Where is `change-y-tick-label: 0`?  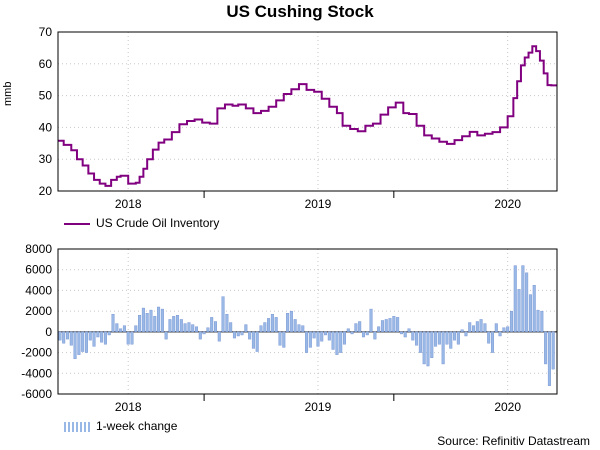
change-y-tick-label: 0 is located at coordinates (48, 332).